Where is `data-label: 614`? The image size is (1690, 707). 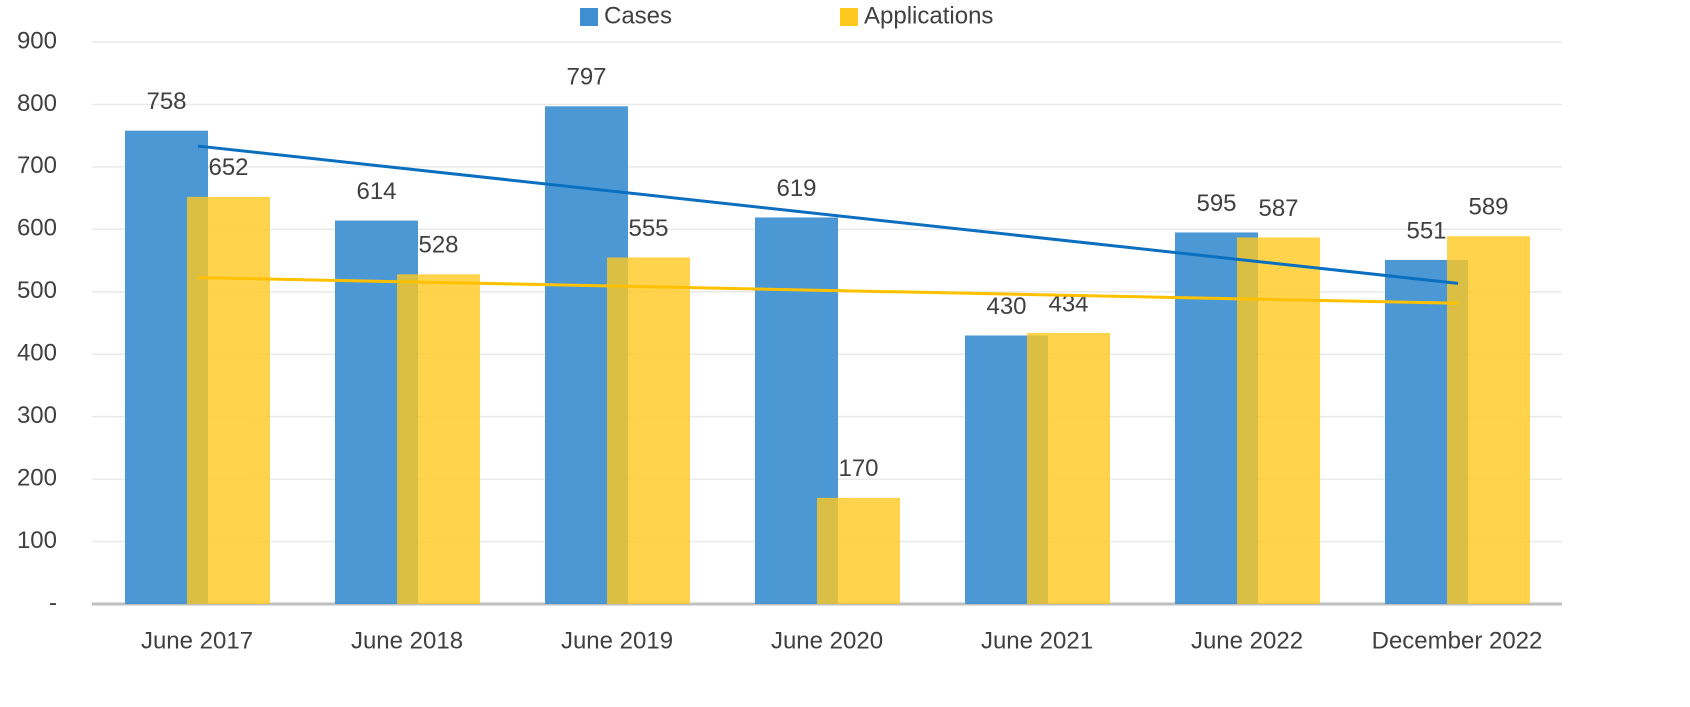 data-label: 614 is located at coordinates (376, 191).